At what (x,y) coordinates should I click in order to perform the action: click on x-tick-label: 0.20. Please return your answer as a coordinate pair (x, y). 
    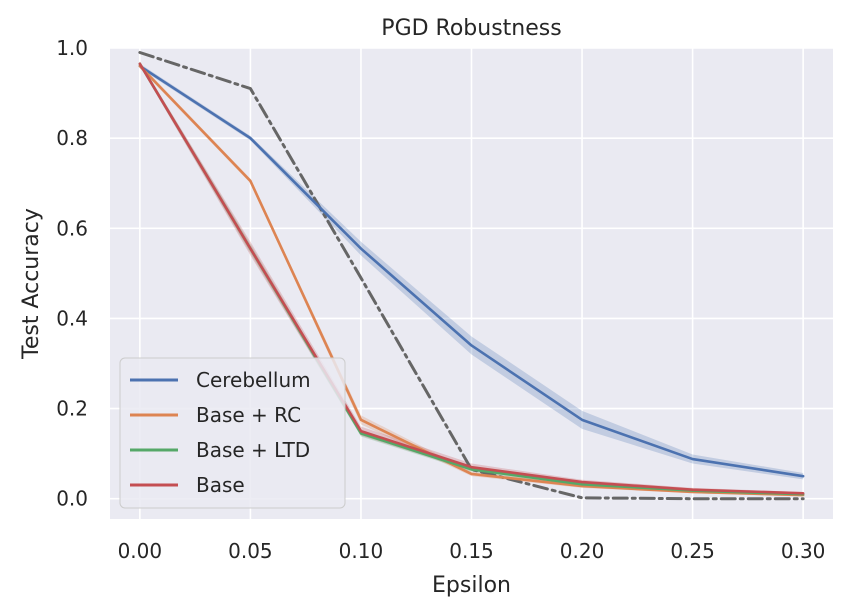
    Looking at the image, I should click on (582, 551).